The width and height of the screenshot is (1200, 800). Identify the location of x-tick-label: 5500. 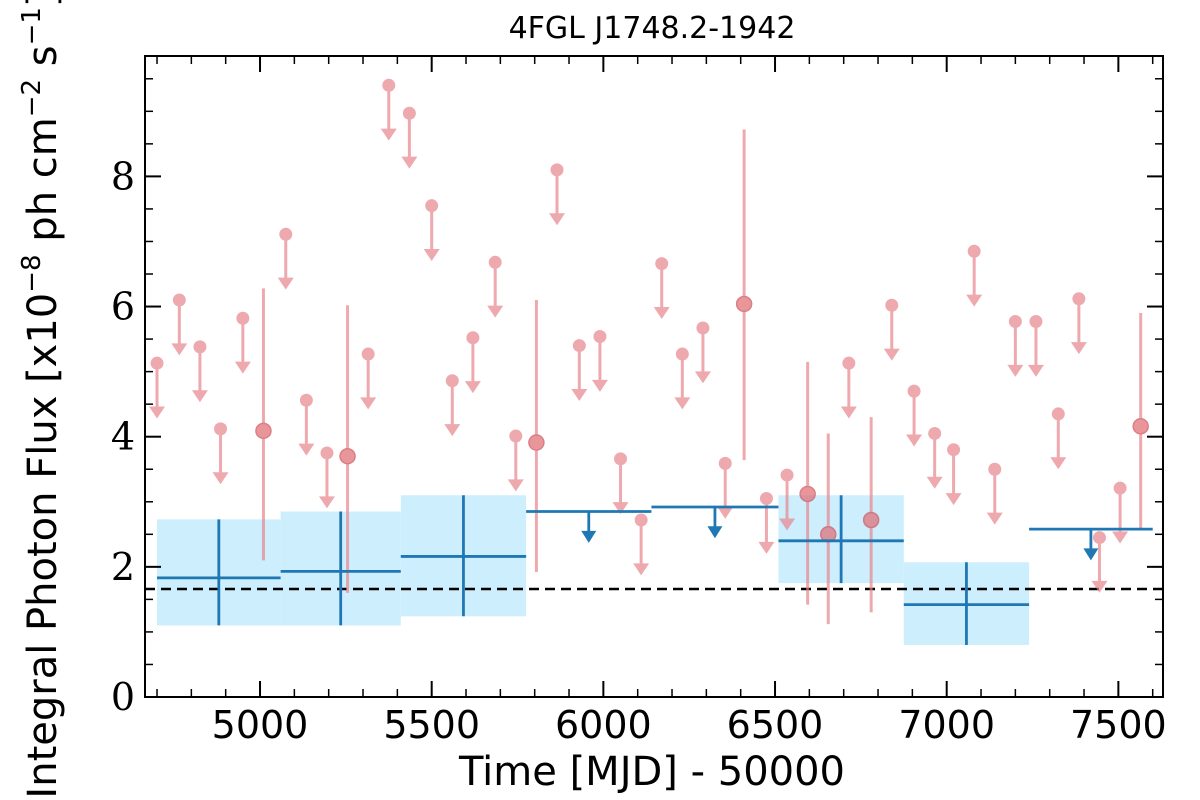
(431, 725).